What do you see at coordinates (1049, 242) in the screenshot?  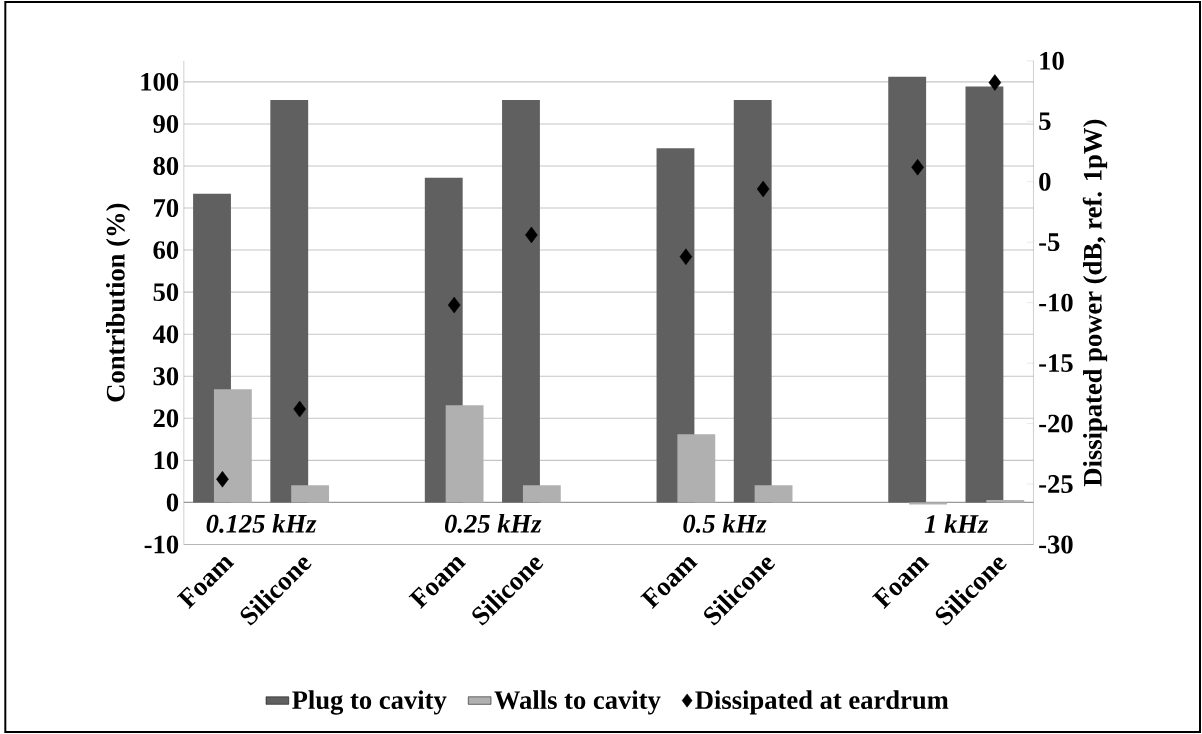 I see `y2-tick-label: -5` at bounding box center [1049, 242].